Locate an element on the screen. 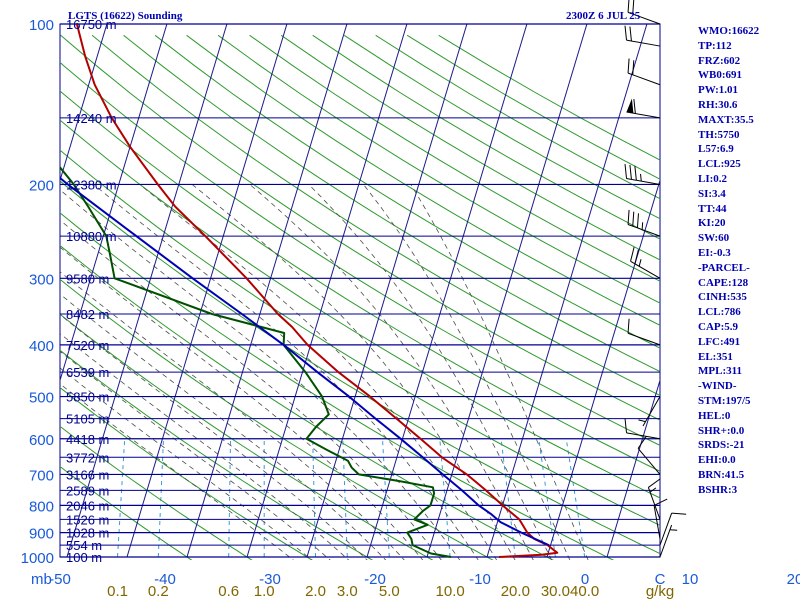 This screenshot has height=600, width=800. height-label: 5105 m is located at coordinates (87, 419).